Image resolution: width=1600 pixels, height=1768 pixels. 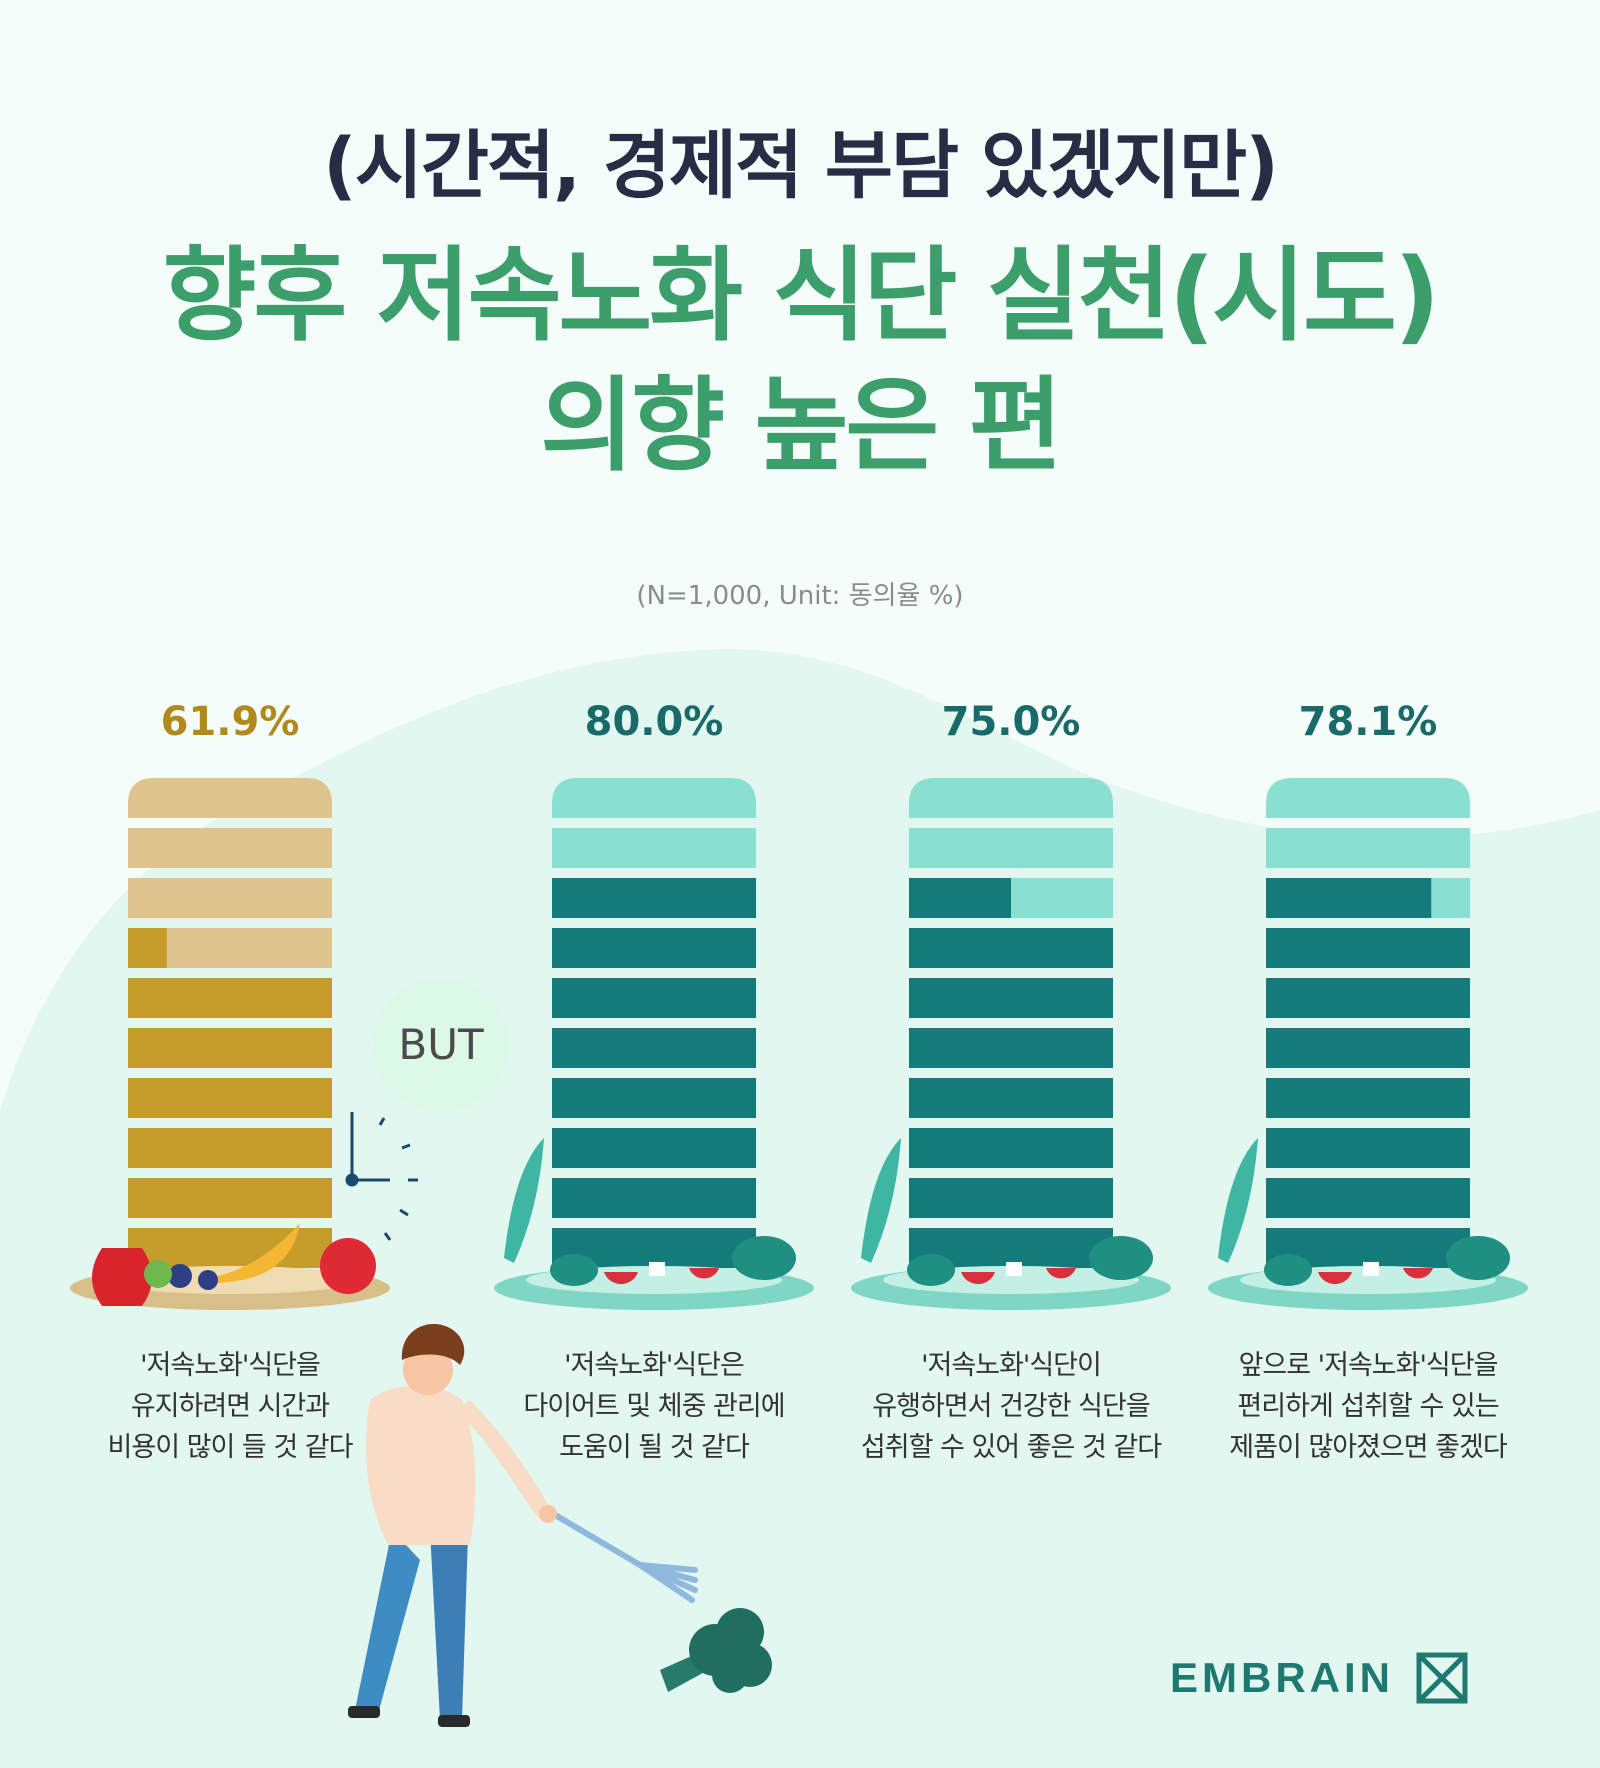 What do you see at coordinates (230, 1406) in the screenshot?
I see `category-label-1: '저속노화'식단을 유지하려면 시간과 비용이 많이 들 것 같다` at bounding box center [230, 1406].